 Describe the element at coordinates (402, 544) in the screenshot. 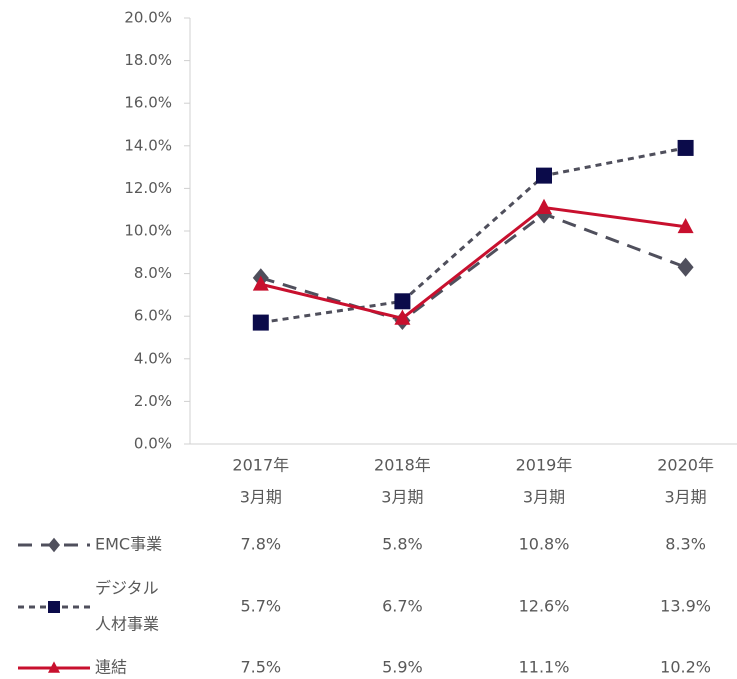

I see `table-value: 5.8%` at that location.